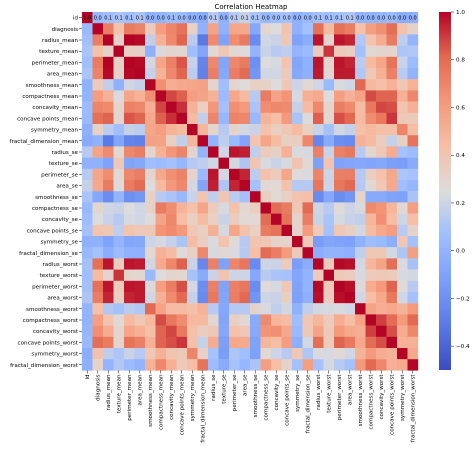  Describe the element at coordinates (120, 393) in the screenshot. I see `x-tick-label: texture_mean` at that location.